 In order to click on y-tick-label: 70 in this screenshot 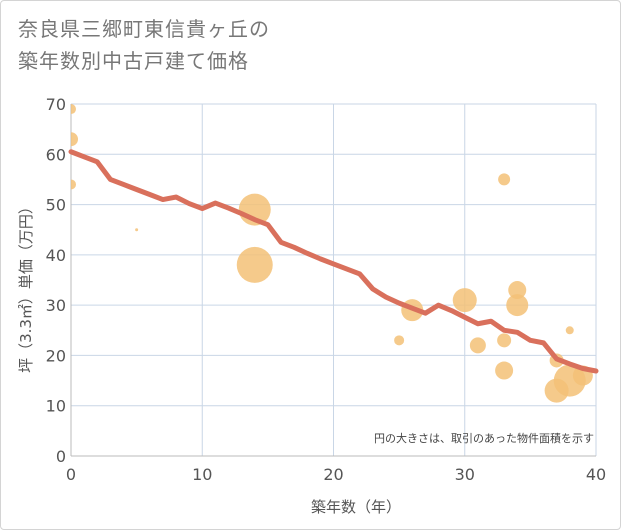, I will do `click(56, 104)`.